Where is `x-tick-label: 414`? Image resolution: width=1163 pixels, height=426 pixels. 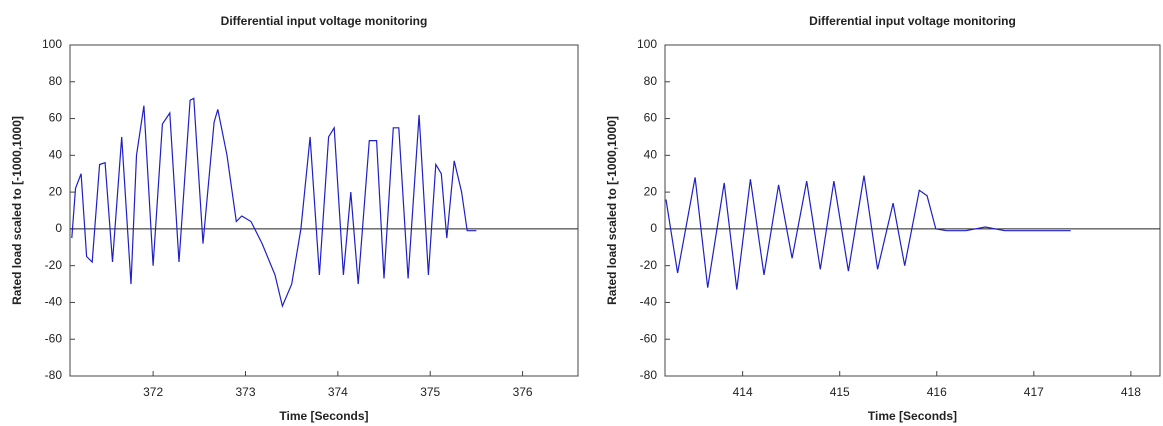
x-tick-label: 414 is located at coordinates (743, 392).